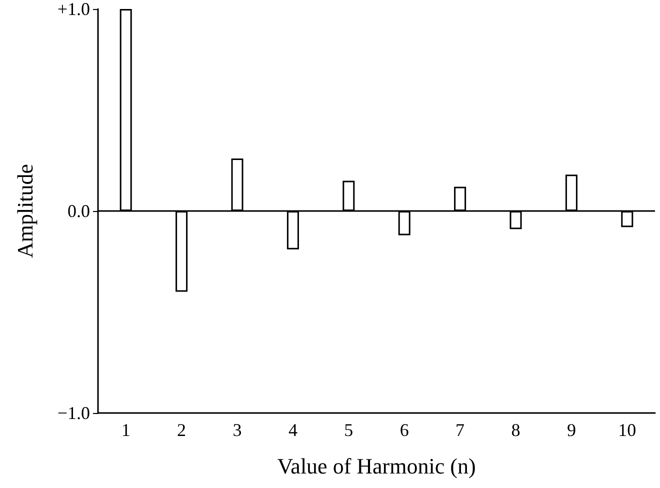 This screenshot has height=488, width=660. Describe the element at coordinates (293, 430) in the screenshot. I see `x-tick-label: 4` at that location.